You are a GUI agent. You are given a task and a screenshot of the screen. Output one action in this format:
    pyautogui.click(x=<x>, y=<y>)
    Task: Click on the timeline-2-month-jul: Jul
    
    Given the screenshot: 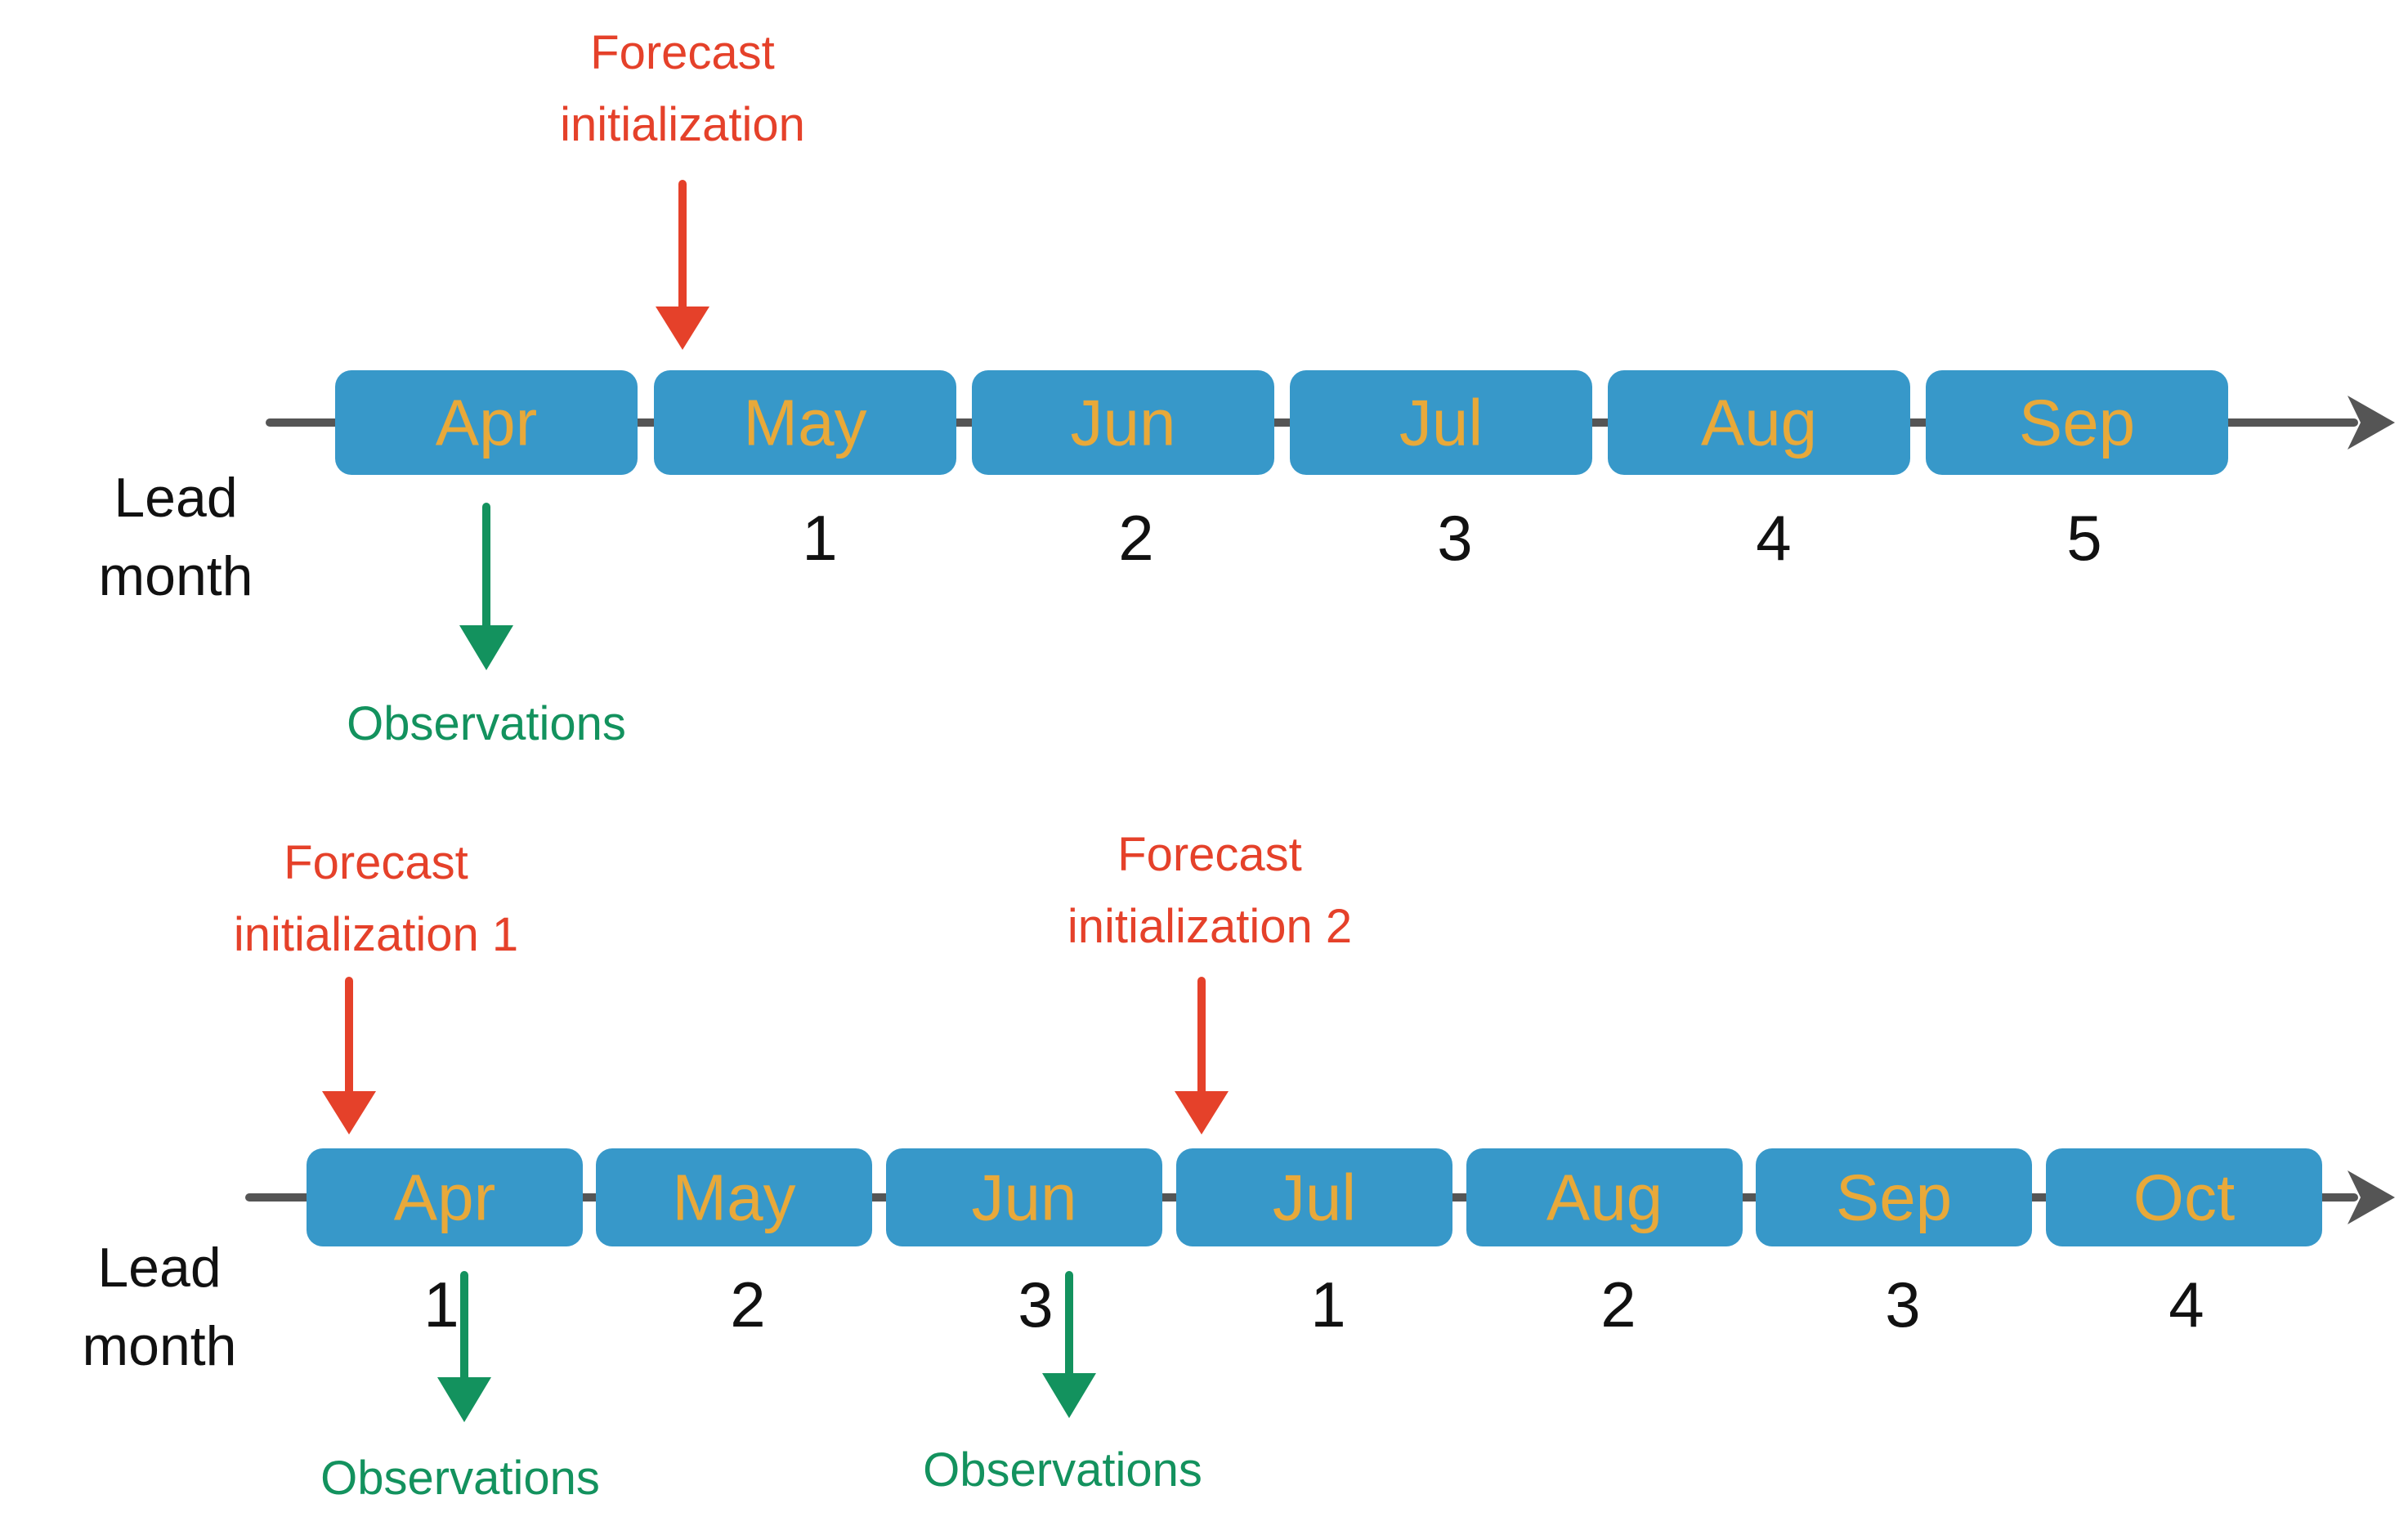 What is the action you would take?
    pyautogui.click(x=1314, y=1197)
    